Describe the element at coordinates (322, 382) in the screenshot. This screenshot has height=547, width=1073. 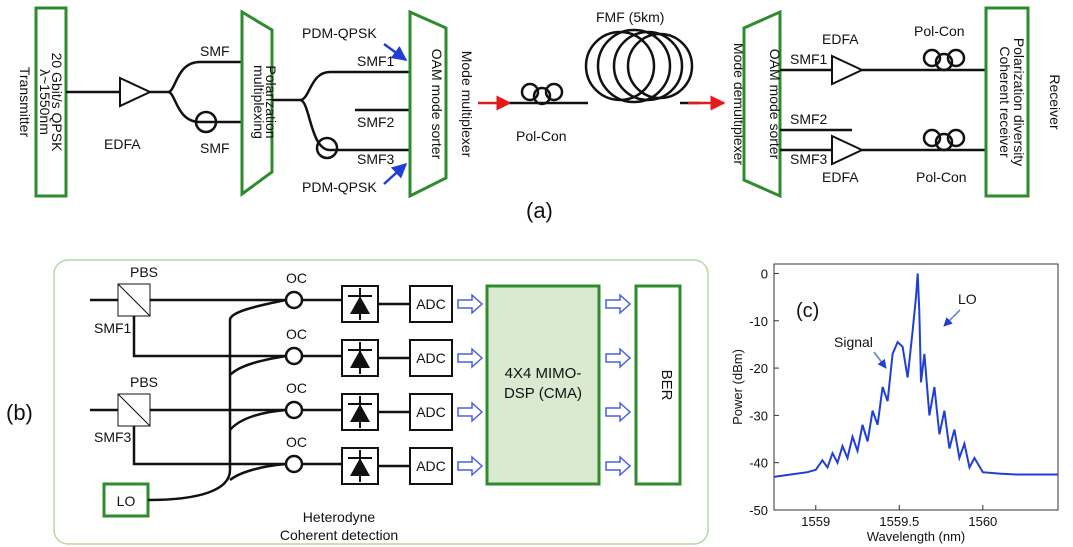
I see `oc-to-detector-lines` at that location.